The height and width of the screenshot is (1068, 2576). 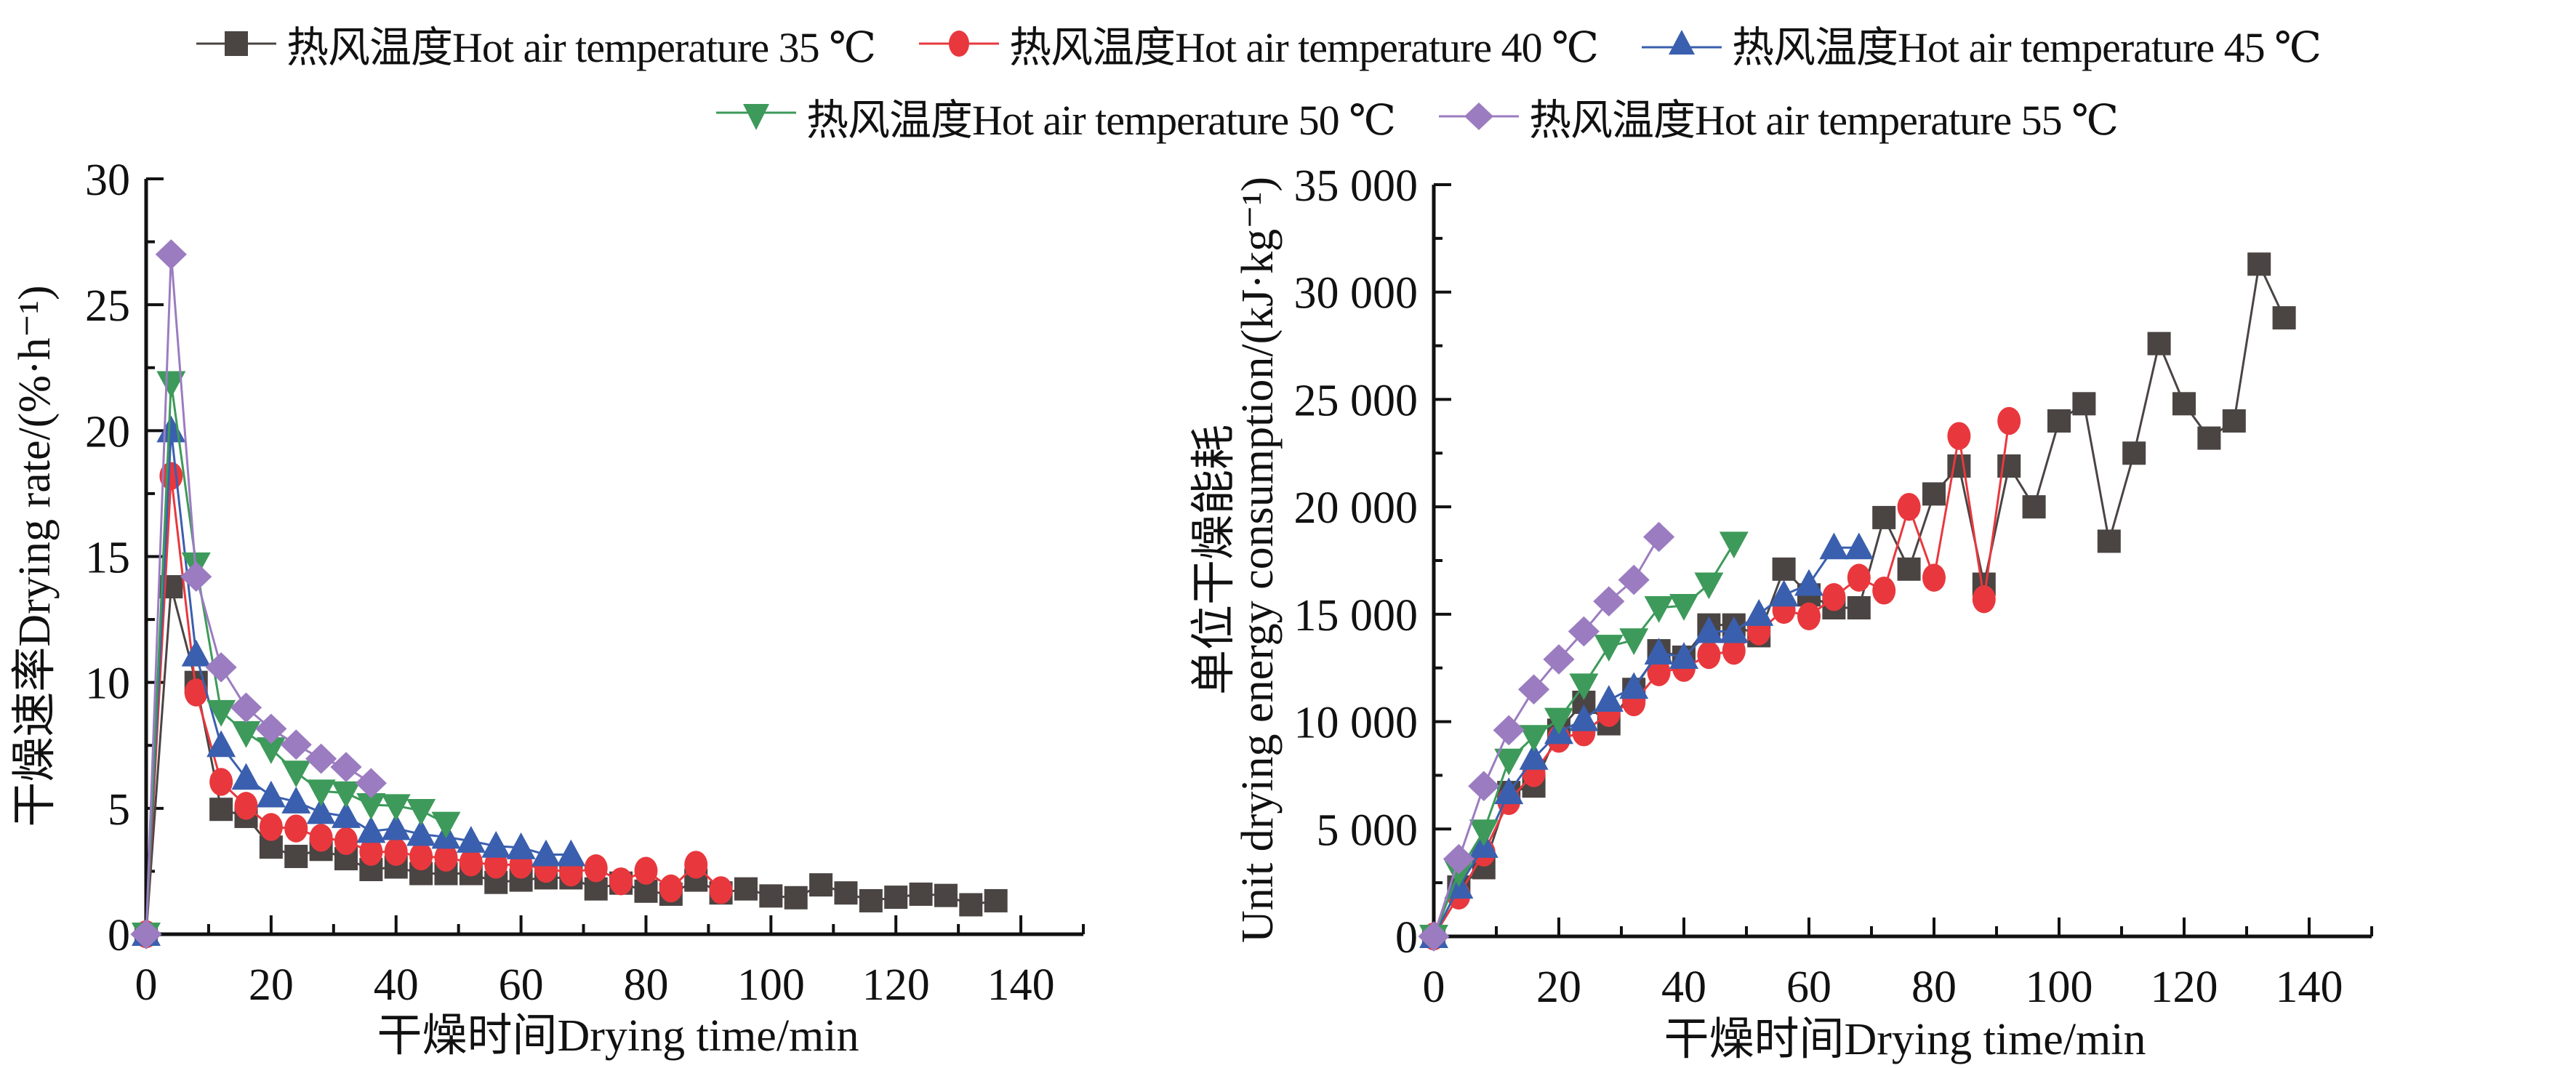 I want to click on energy-x-axis-title: 干燥时间Drying time/min, so click(x=1905, y=1039).